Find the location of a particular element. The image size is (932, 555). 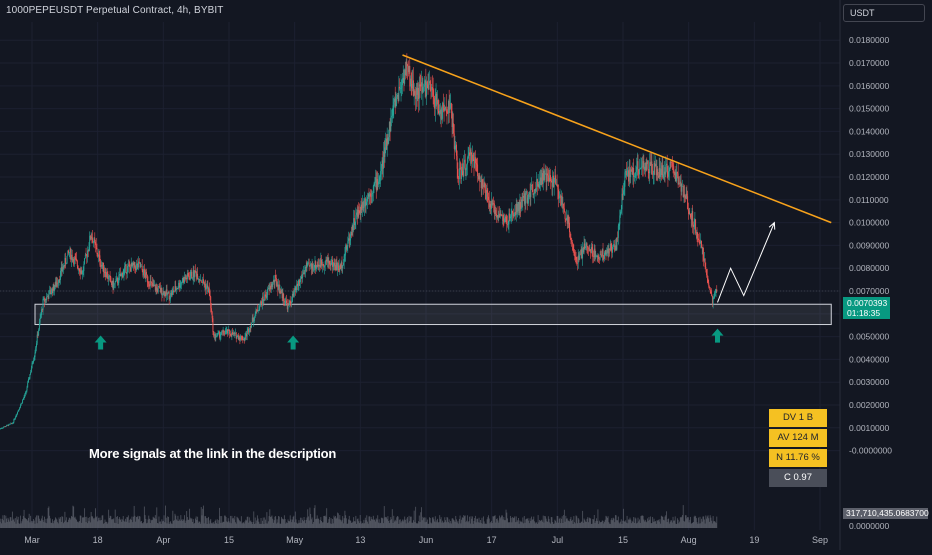

y-tick-label: 0.0170000 is located at coordinates (869, 63).